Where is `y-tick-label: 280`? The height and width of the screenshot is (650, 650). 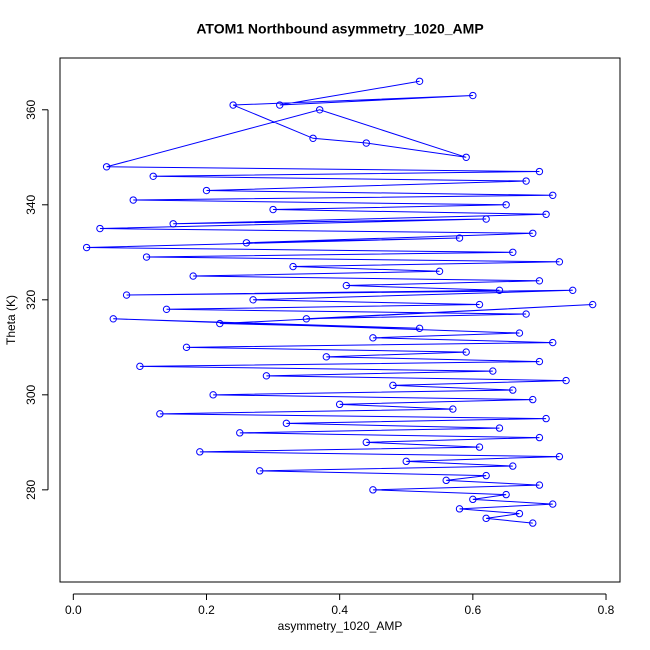
y-tick-label: 280 is located at coordinates (31, 490).